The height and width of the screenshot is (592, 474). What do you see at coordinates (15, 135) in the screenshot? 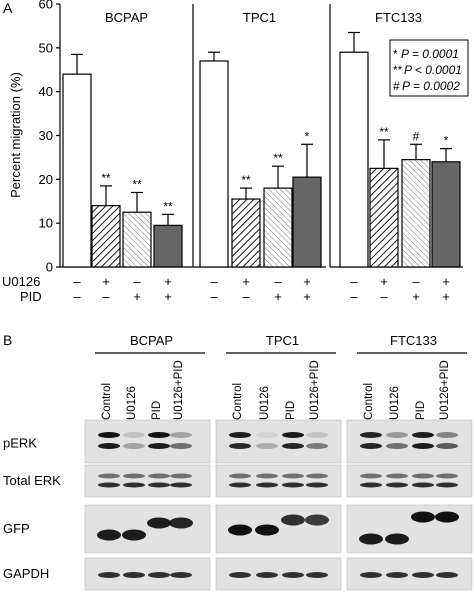
I see `y-axis-label: Percent migration (%)` at bounding box center [15, 135].